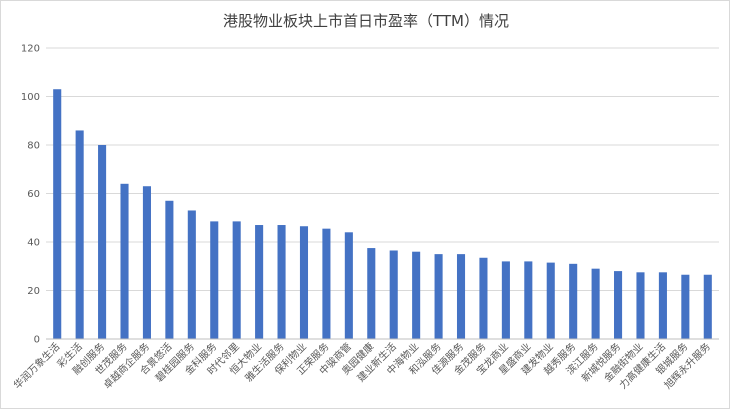 This screenshot has height=409, width=730. Describe the element at coordinates (33, 146) in the screenshot. I see `y-tick-label: 80` at that location.